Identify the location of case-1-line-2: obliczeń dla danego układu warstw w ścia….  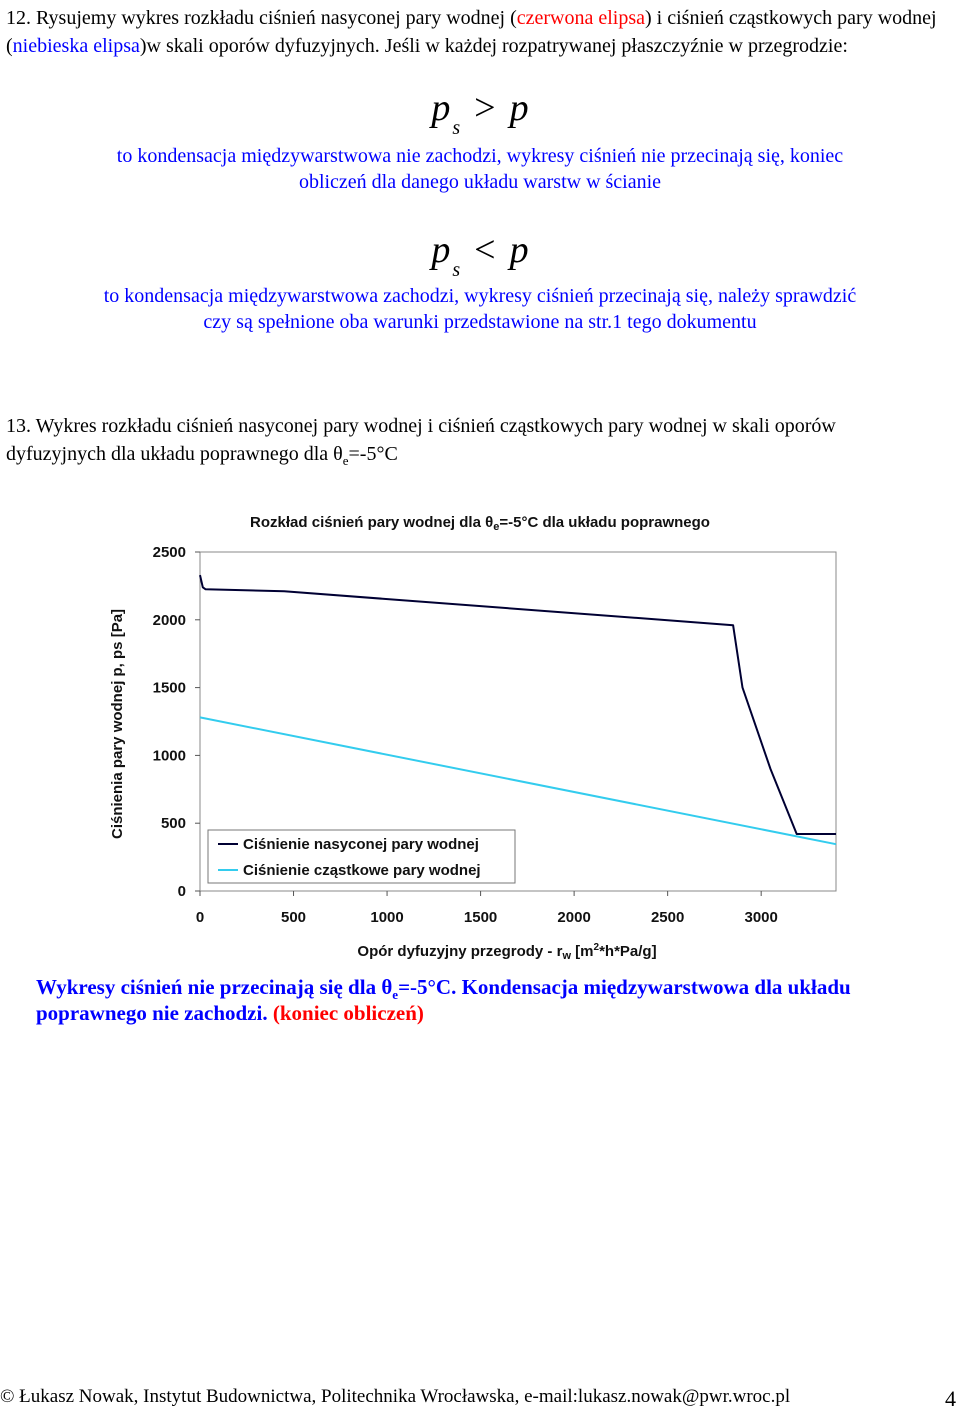
(480, 182).